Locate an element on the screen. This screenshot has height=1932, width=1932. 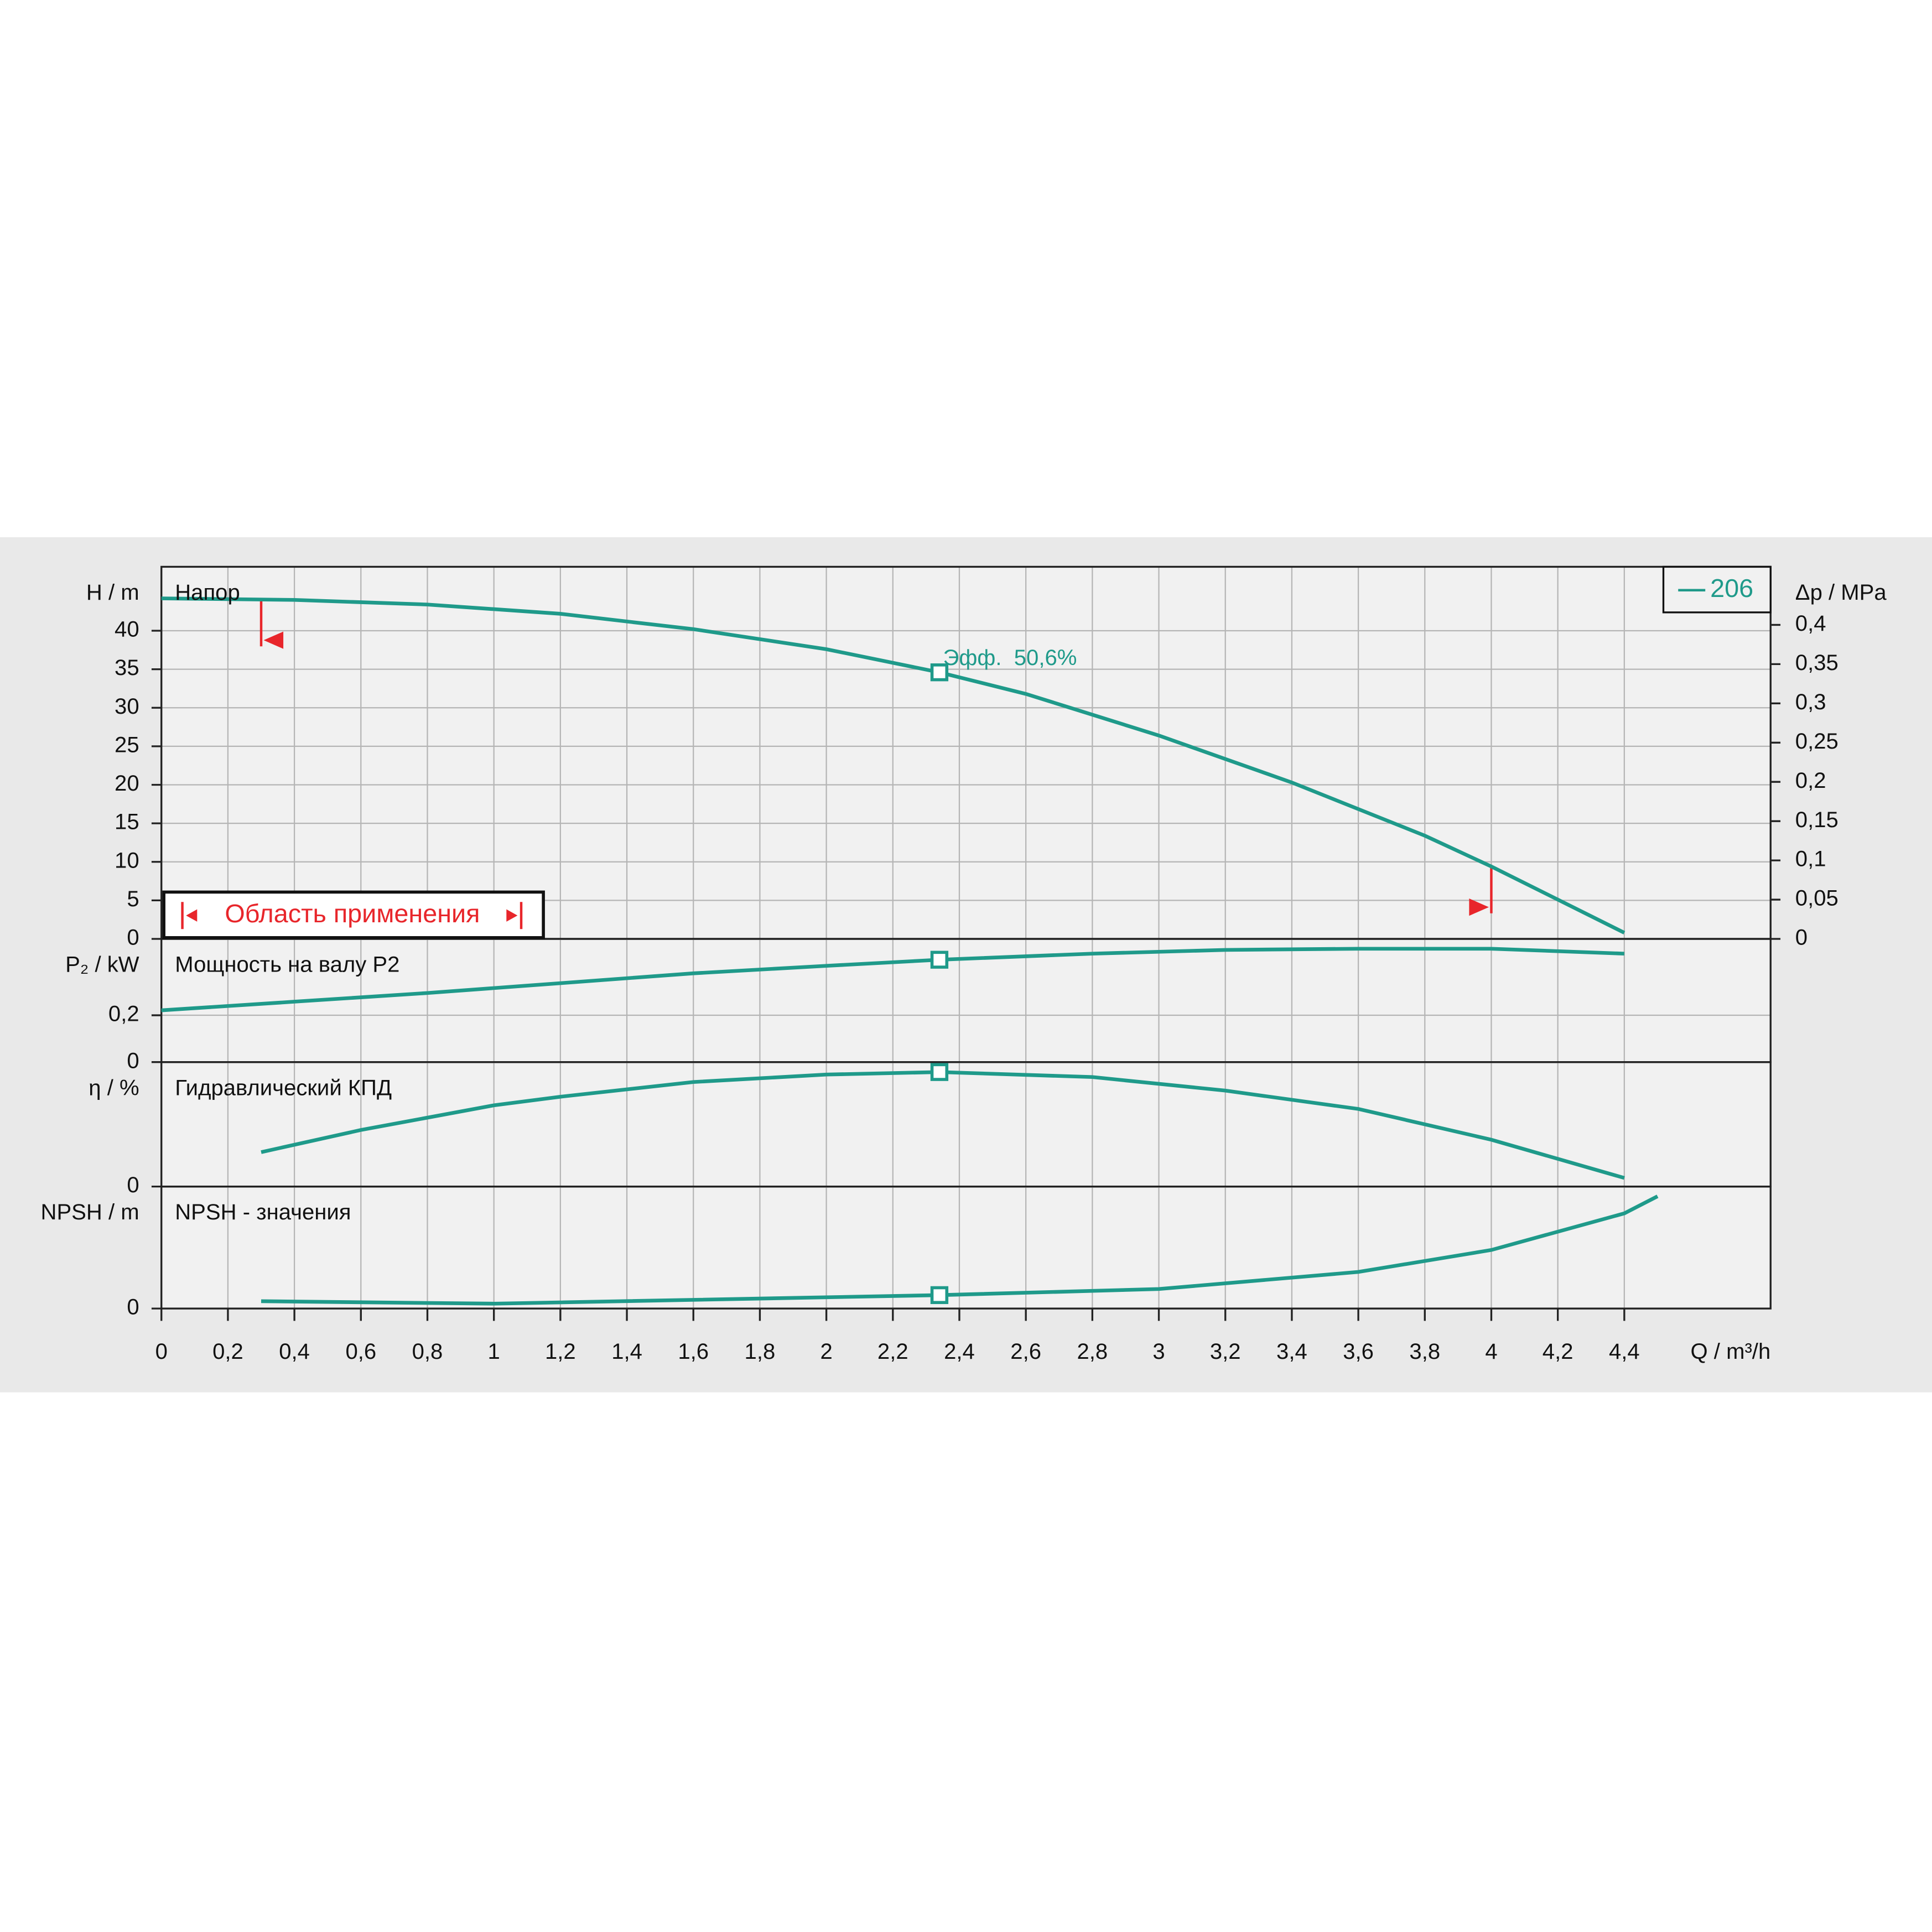
x-axis-title: Q / m³/h is located at coordinates (1731, 1351).